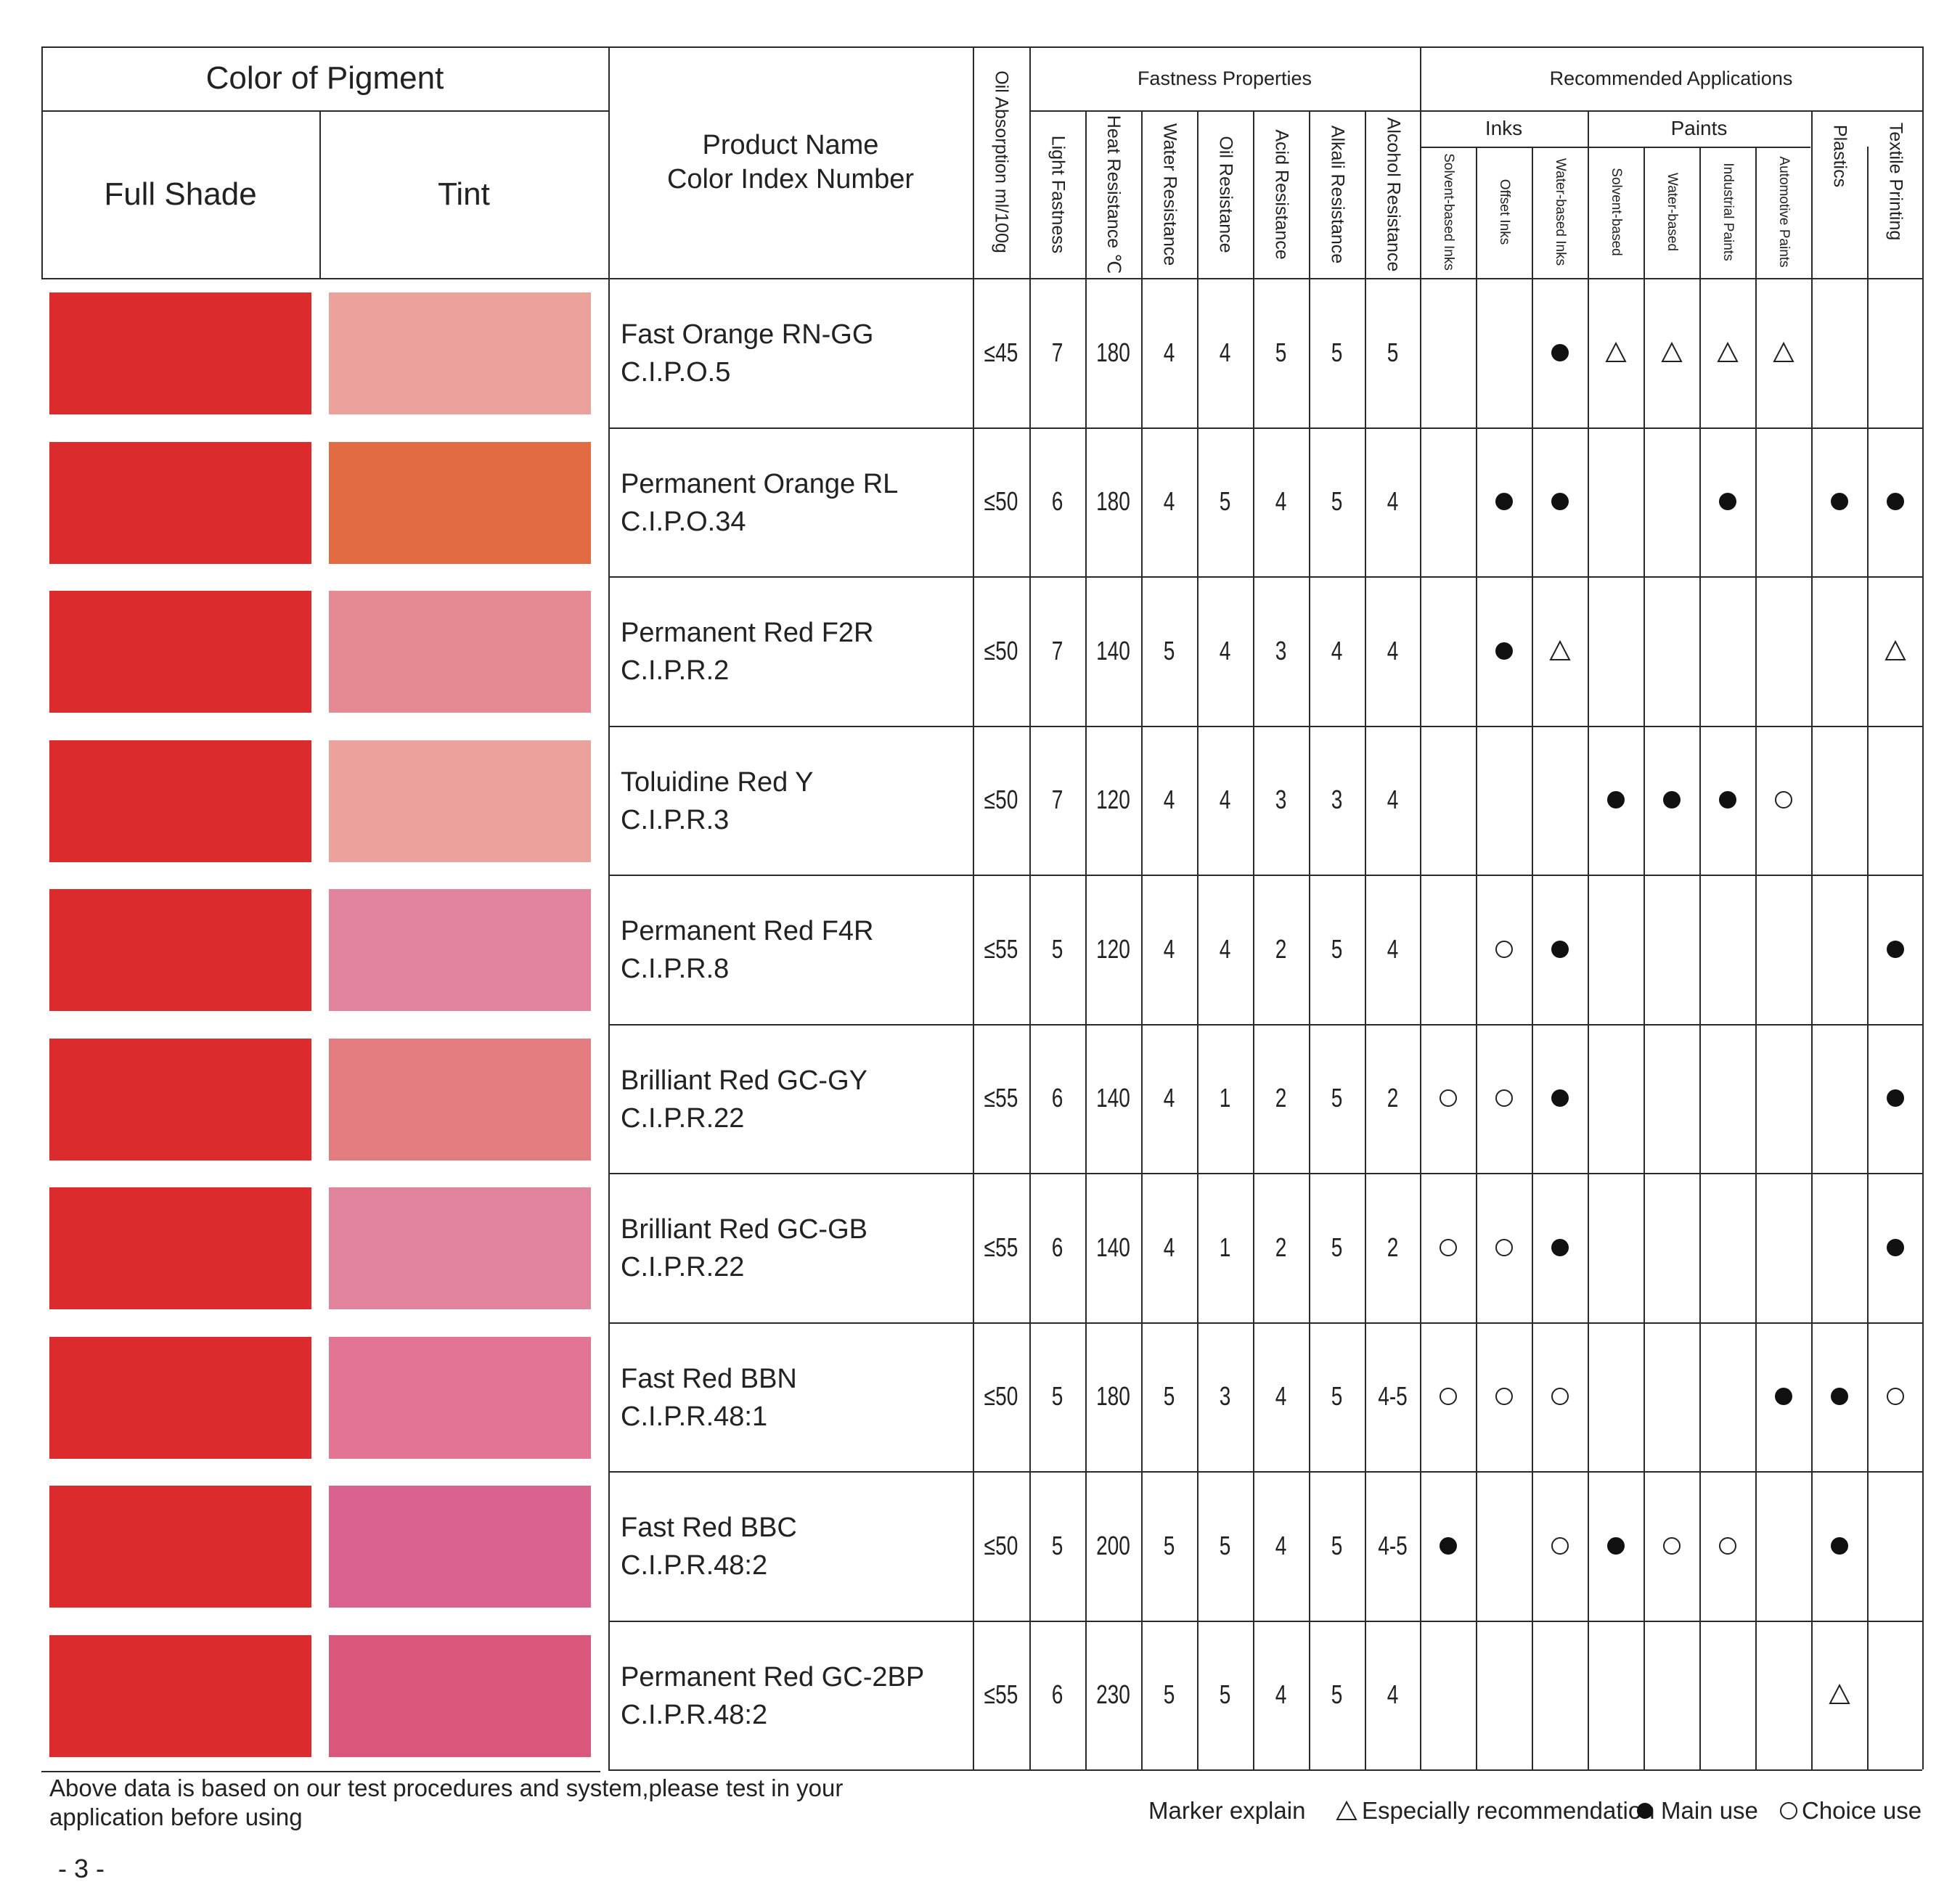 Image resolution: width=1960 pixels, height=1887 pixels. I want to click on ink-column-heading: Solvent-based Inks, so click(1449, 212).